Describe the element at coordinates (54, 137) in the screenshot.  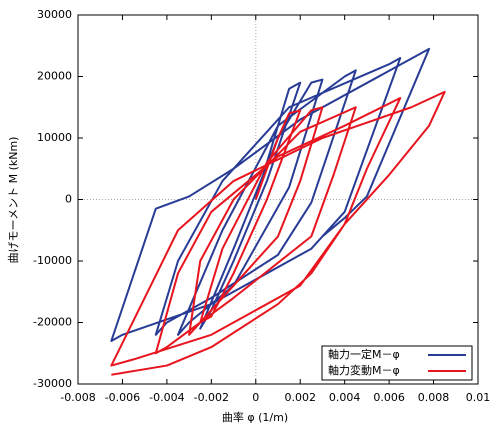
I see `y-tick-label: 10000` at that location.